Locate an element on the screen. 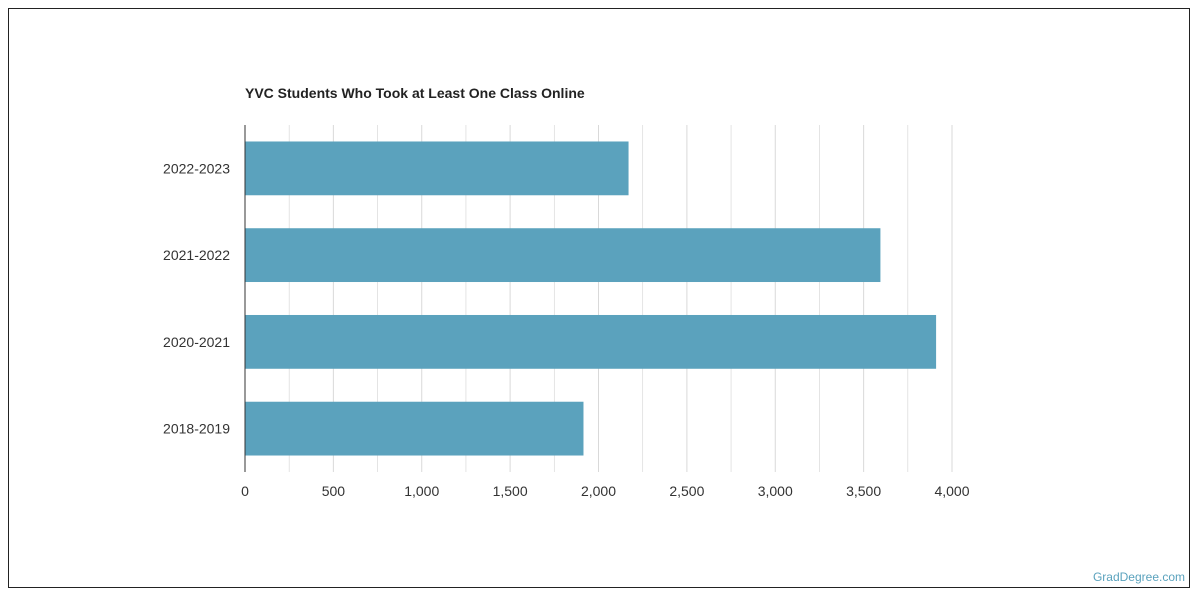 The width and height of the screenshot is (1200, 600). x-tick-label: 500 is located at coordinates (334, 491).